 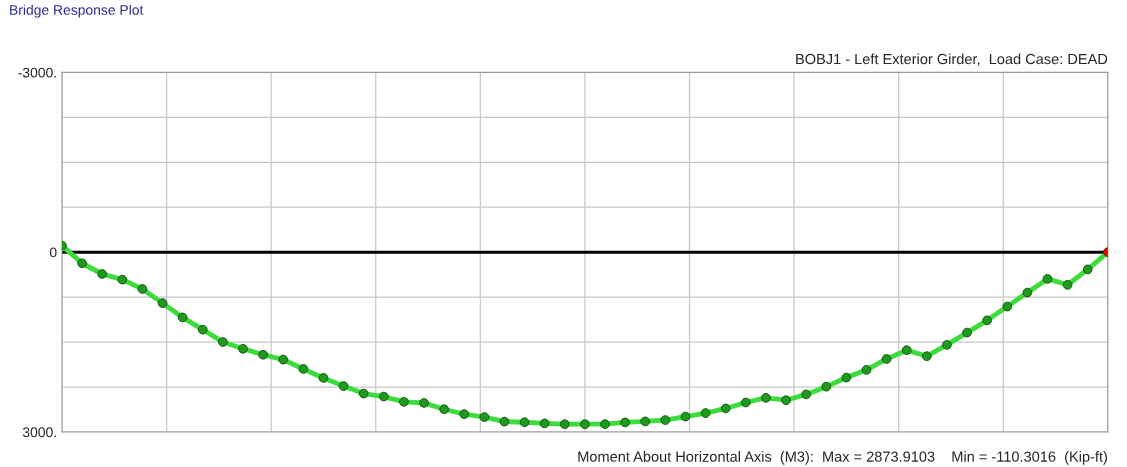 I want to click on y-tick-label: -3000., so click(x=37, y=72).